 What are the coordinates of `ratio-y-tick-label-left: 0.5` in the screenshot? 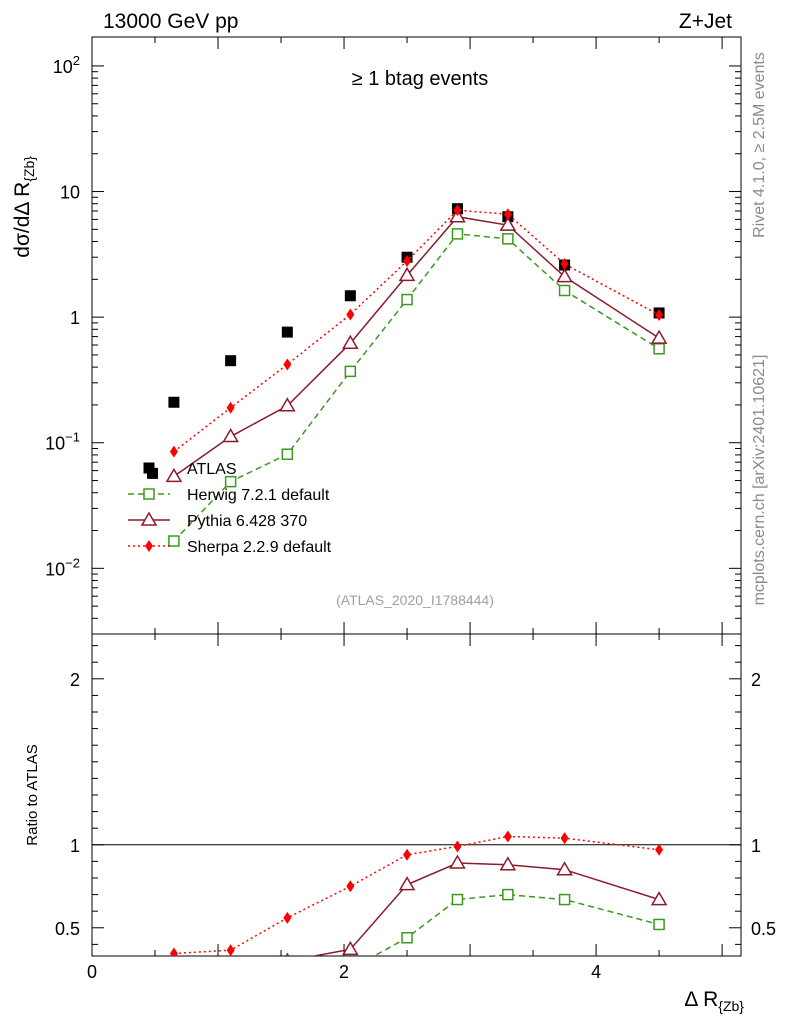 It's located at (67, 929).